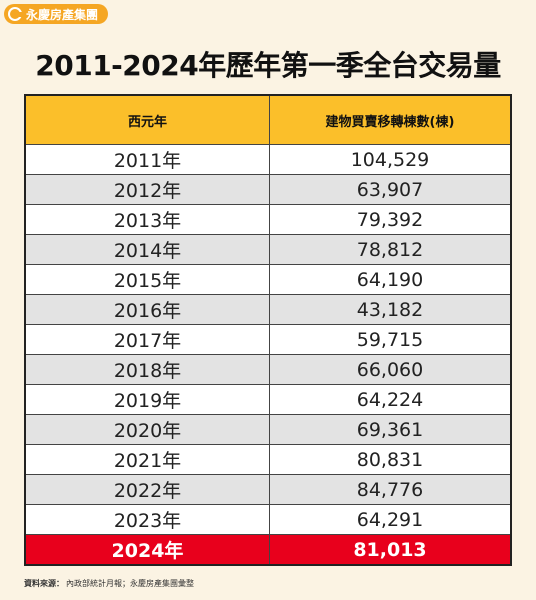 The height and width of the screenshot is (600, 536). I want to click on table-row: 2021年 80,831, so click(268, 459).